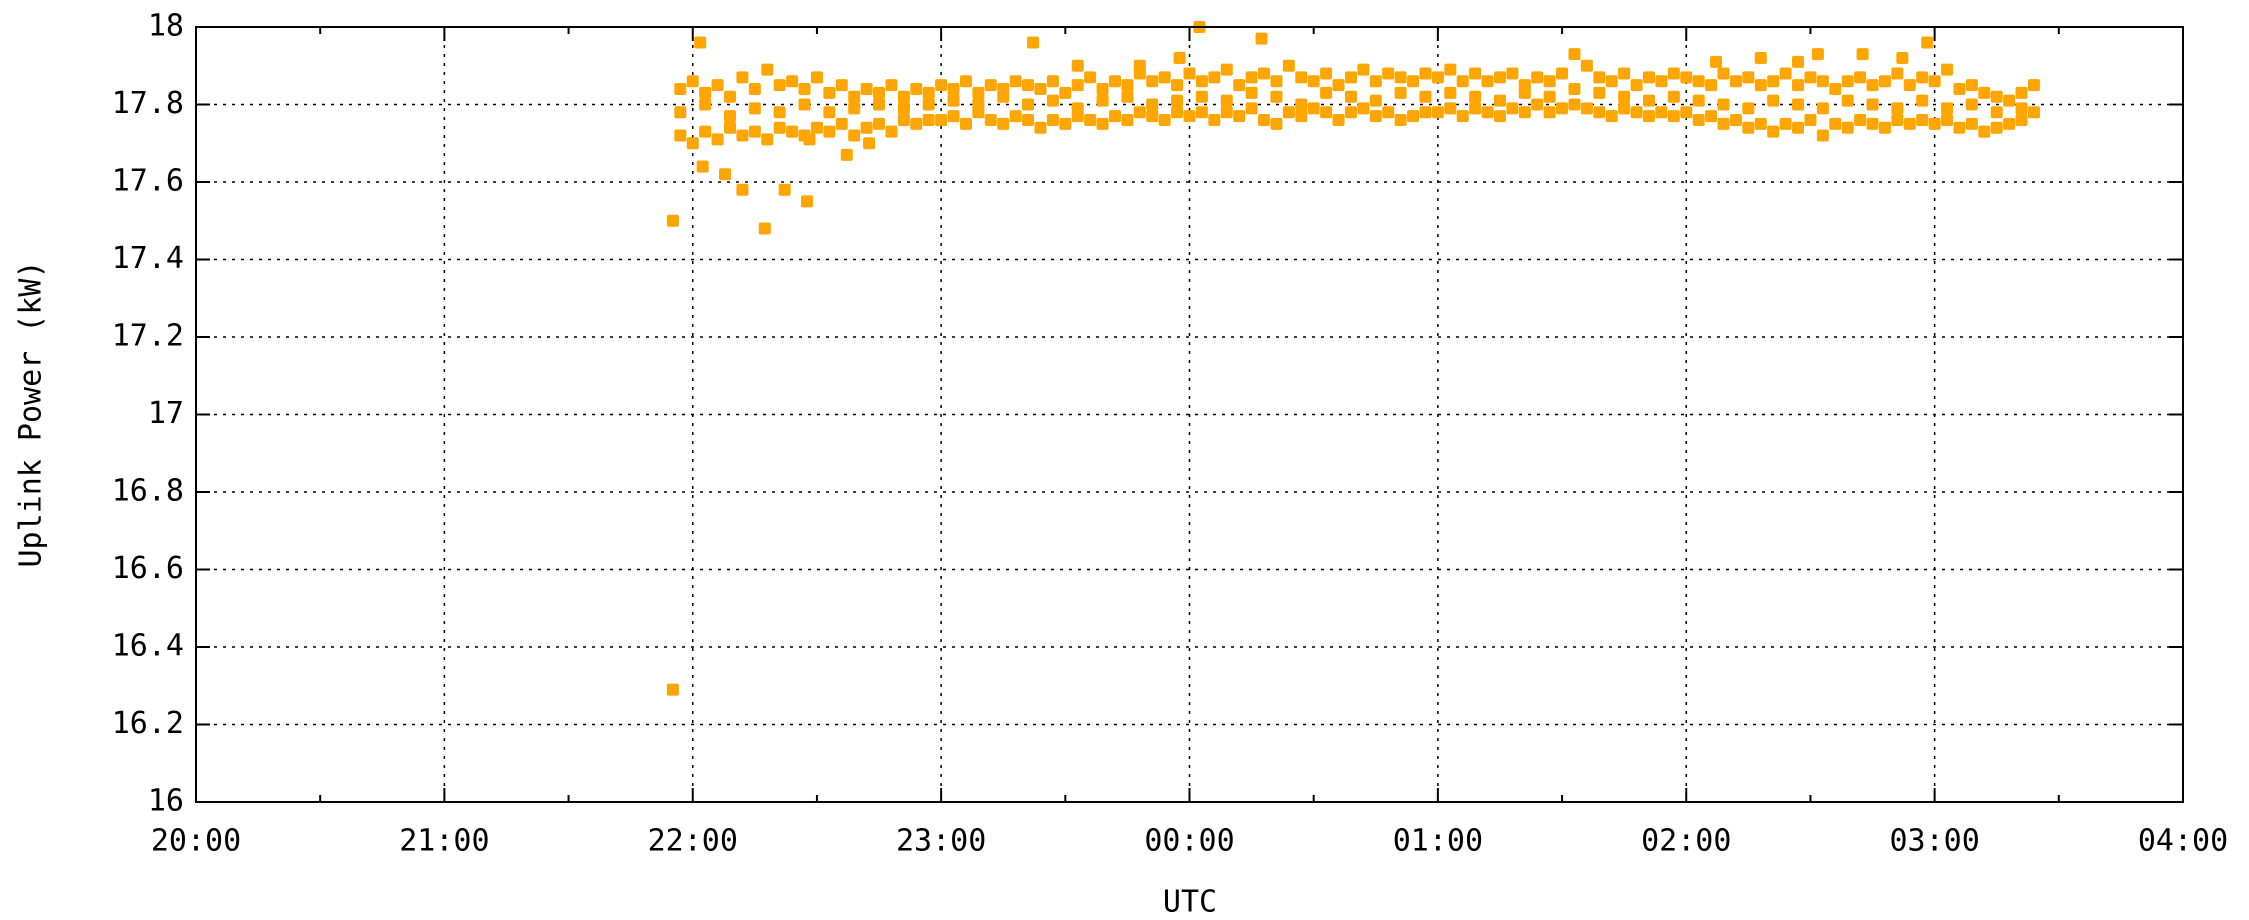  I want to click on x-tick-label: 22:00, so click(693, 841).